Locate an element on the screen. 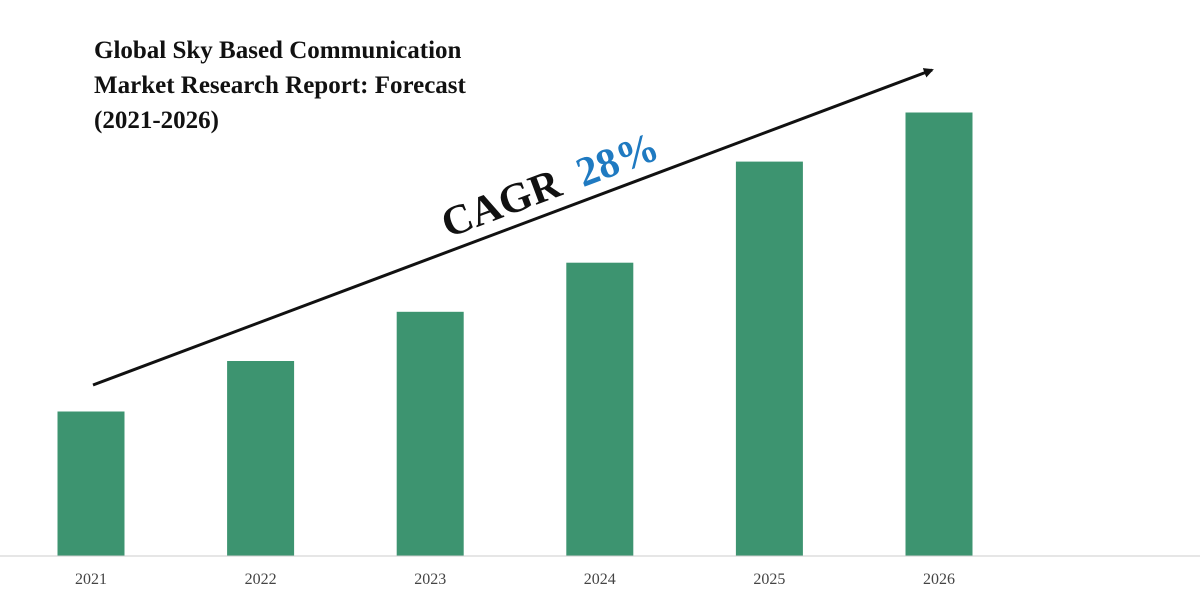  cagr-label: CAGR is located at coordinates (501, 204).